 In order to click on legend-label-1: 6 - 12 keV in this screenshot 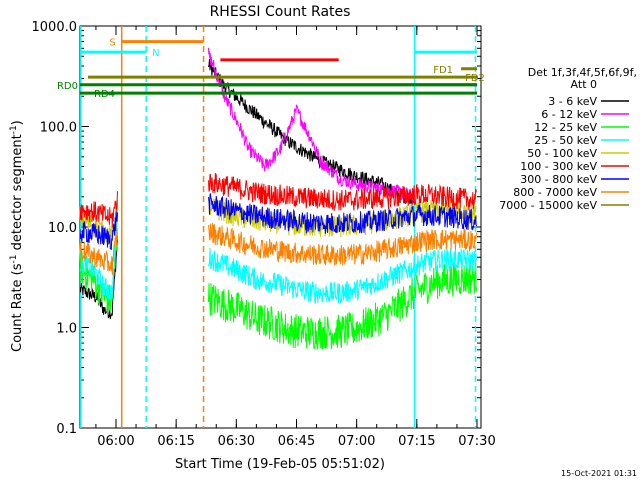, I will do `click(569, 114)`.